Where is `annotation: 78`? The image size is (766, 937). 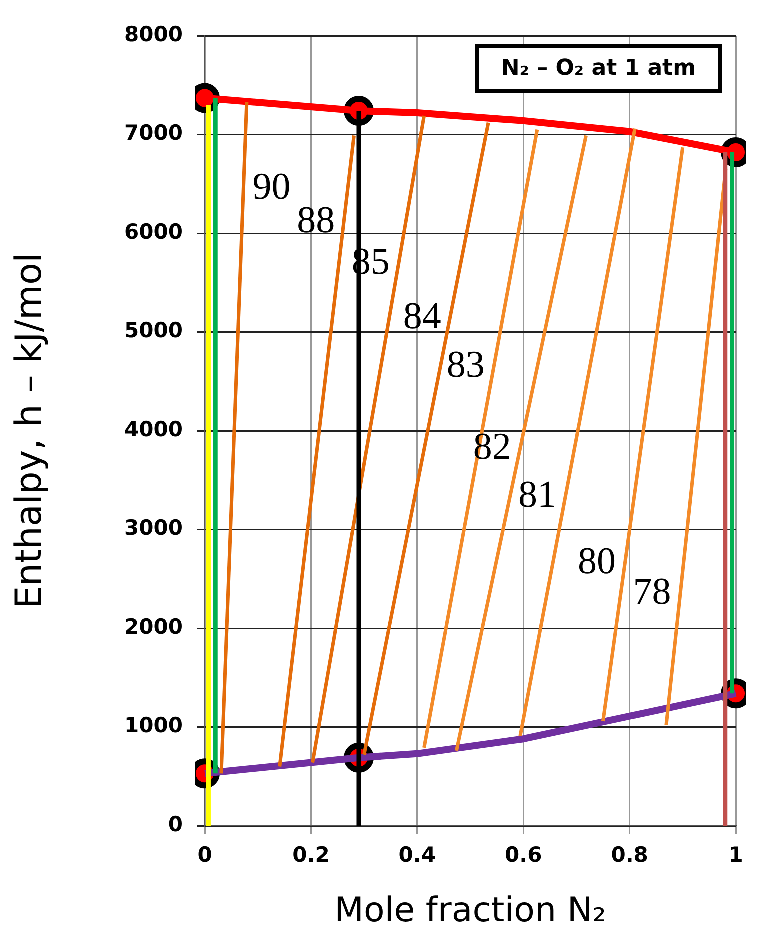 annotation: 78 is located at coordinates (652, 591).